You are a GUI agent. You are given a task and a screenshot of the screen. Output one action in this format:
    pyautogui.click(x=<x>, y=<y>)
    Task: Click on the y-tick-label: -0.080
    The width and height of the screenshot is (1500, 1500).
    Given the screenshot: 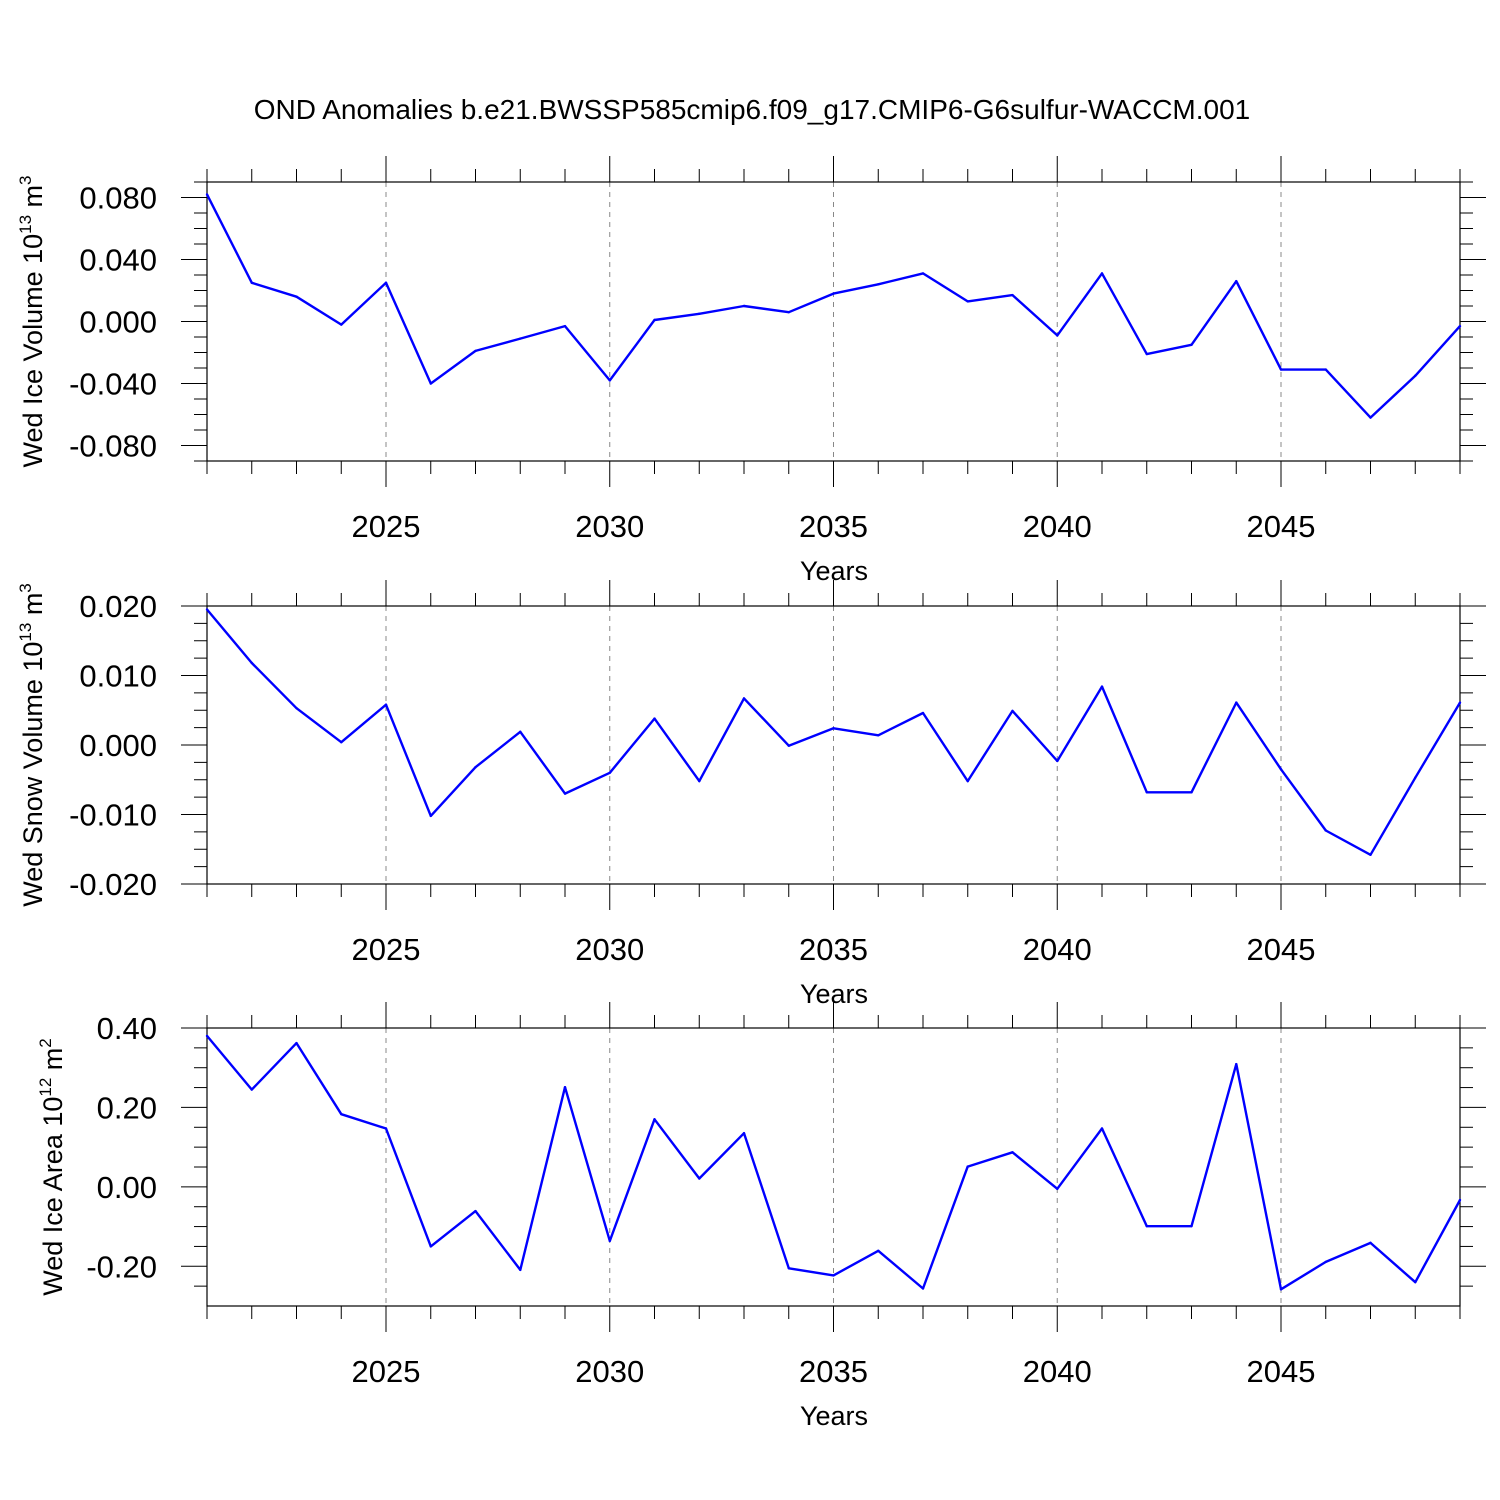 What is the action you would take?
    pyautogui.click(x=113, y=446)
    